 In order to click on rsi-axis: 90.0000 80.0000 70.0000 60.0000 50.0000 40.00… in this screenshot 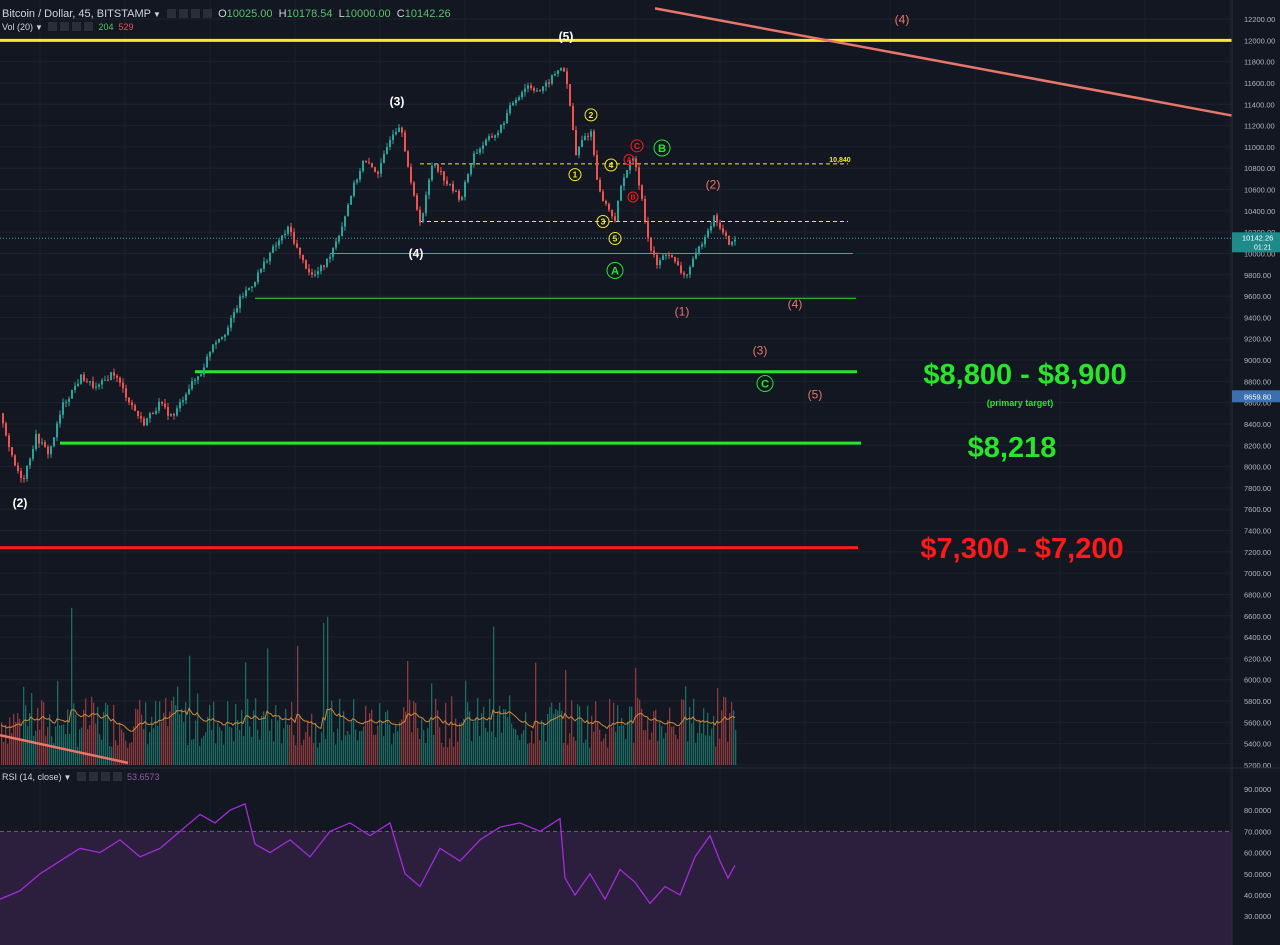, I will do `click(1256, 844)`.